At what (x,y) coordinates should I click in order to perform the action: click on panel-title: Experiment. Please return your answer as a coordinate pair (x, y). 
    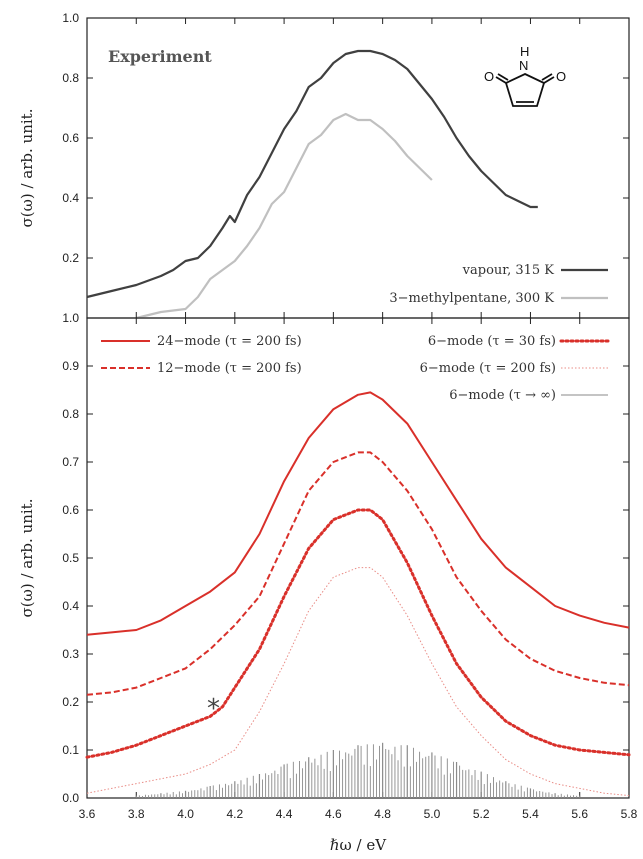
    Looking at the image, I should click on (160, 56).